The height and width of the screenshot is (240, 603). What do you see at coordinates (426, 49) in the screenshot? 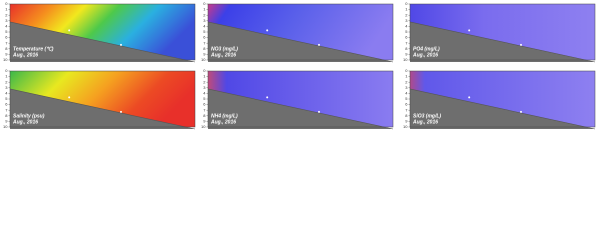
I see `panel-title: PO4 (mg/L)` at bounding box center [426, 49].